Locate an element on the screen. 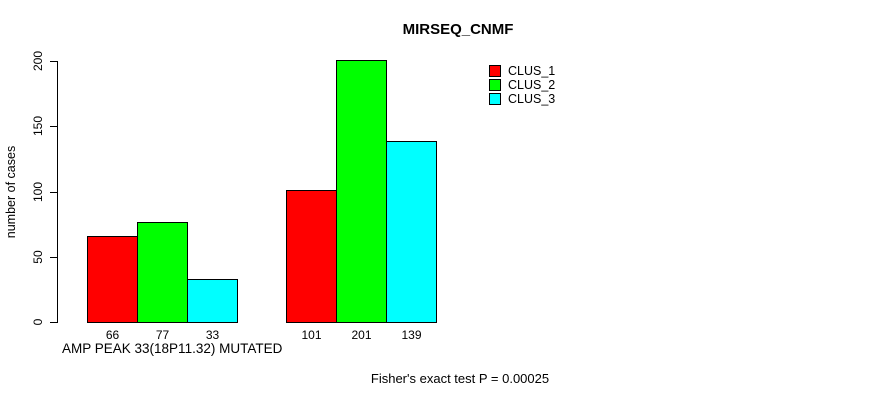  legend: CLUS_1 CLUS_2 CLUS_3 is located at coordinates (522, 85).